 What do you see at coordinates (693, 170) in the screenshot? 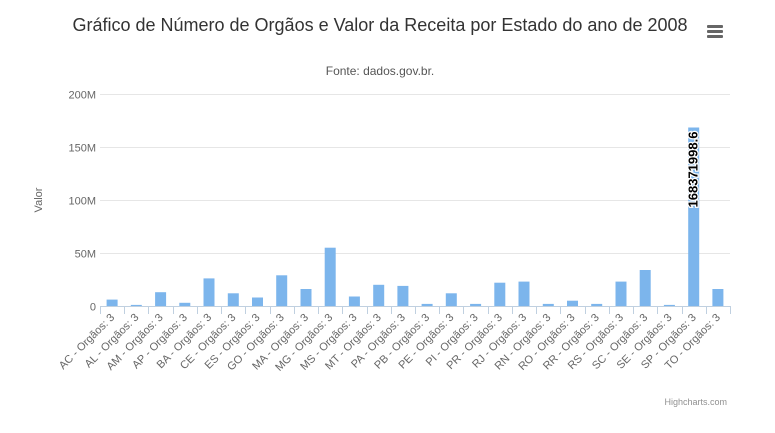
I see `data-label: 168371998.6` at bounding box center [693, 170].